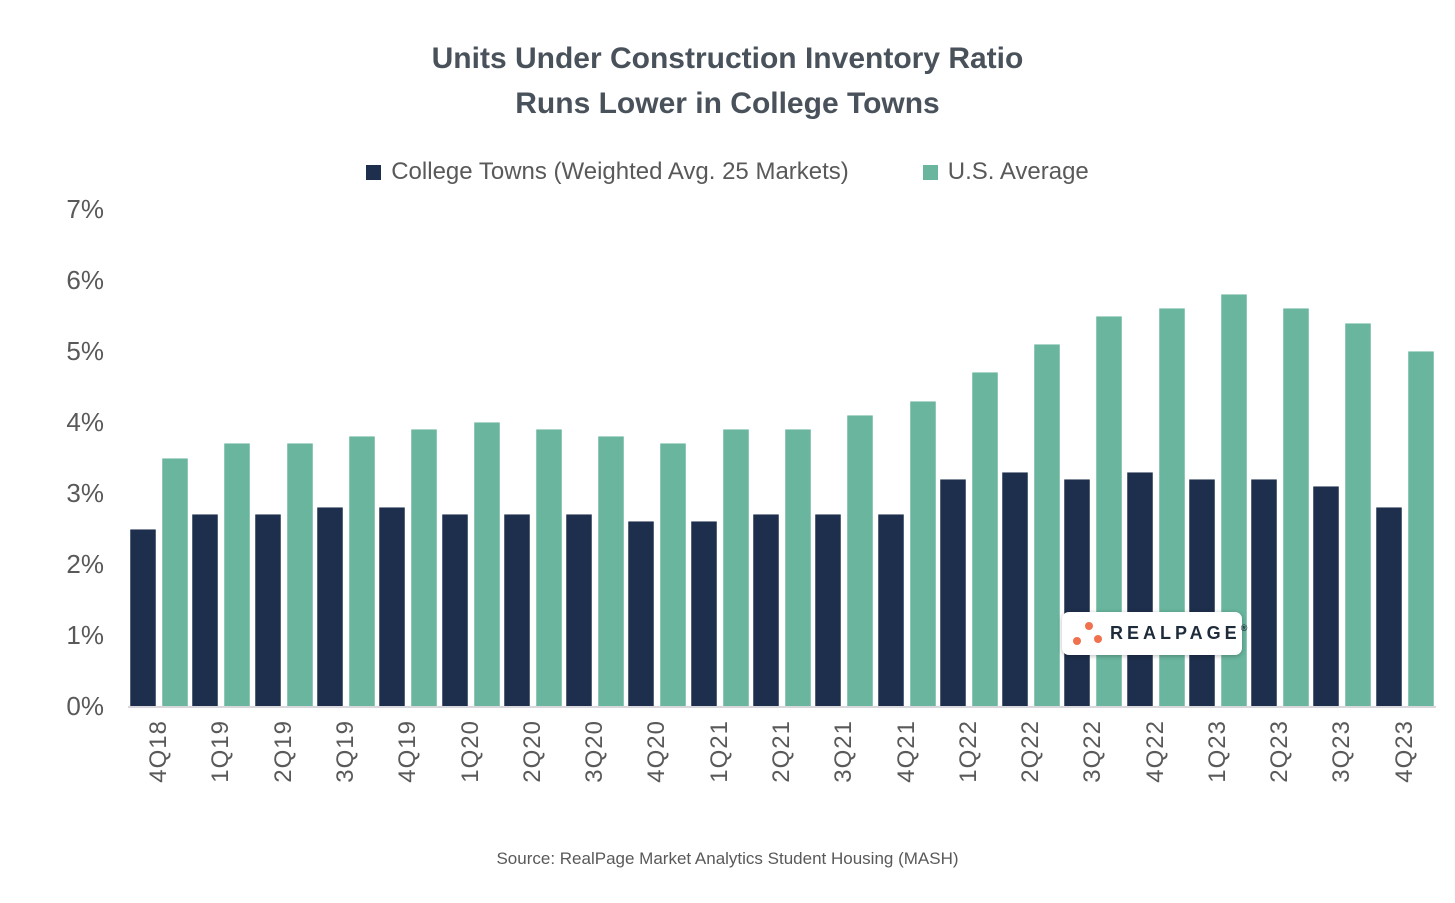  Describe the element at coordinates (85, 564) in the screenshot. I see `y-axis-label: 2%` at that location.